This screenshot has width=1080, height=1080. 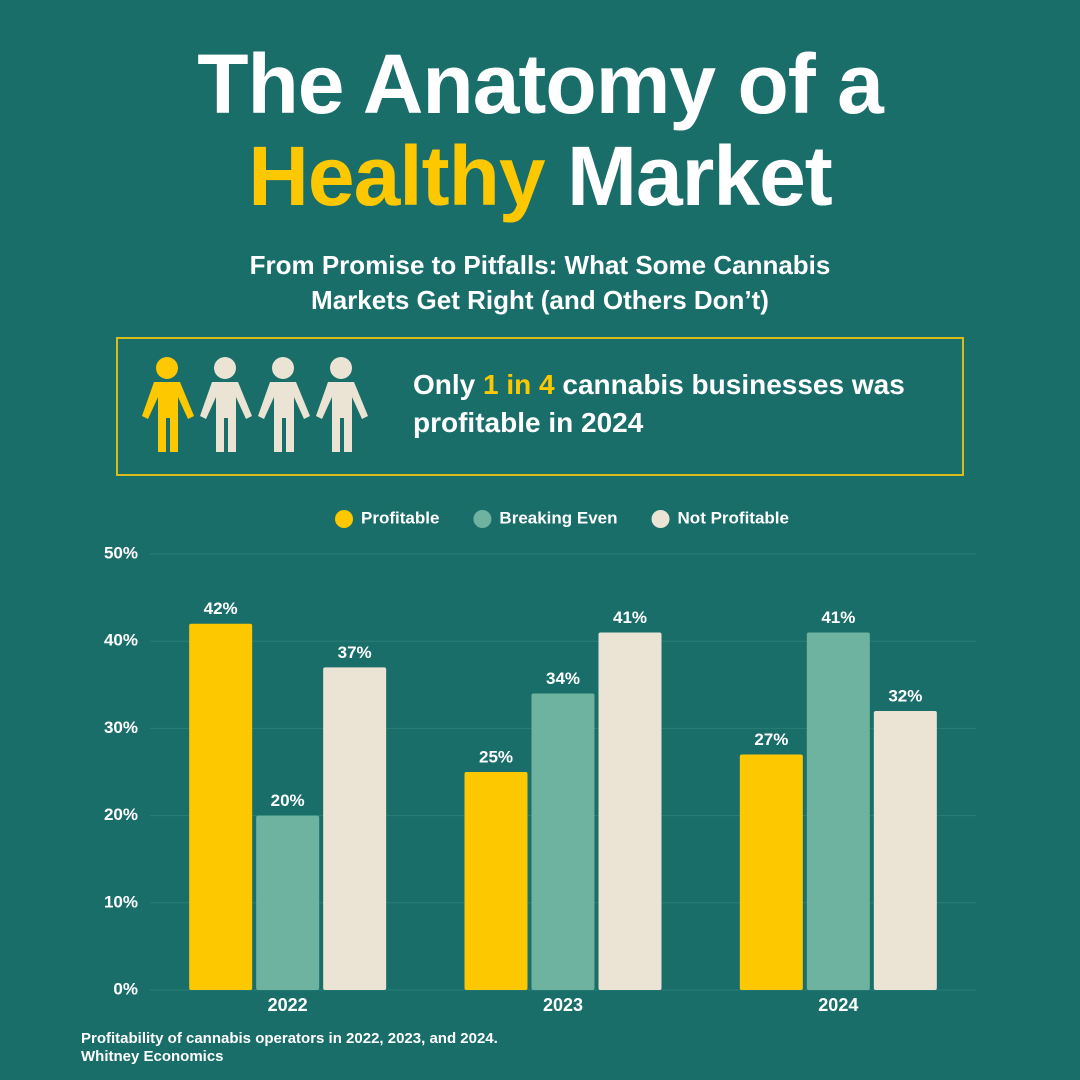 I want to click on y-tick-label: 40%, so click(x=121, y=640).